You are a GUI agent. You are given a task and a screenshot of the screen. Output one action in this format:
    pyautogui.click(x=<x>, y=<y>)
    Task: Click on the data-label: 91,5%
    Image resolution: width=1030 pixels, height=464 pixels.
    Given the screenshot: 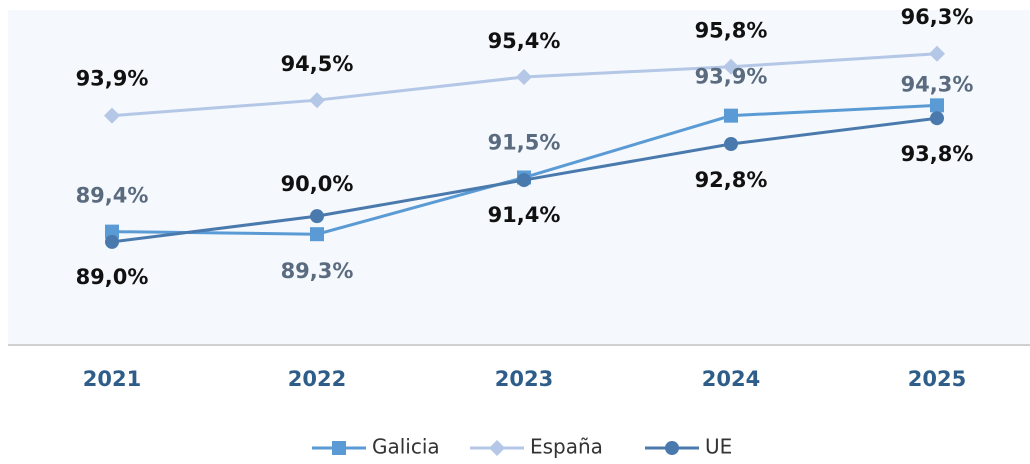 What is the action you would take?
    pyautogui.click(x=524, y=143)
    